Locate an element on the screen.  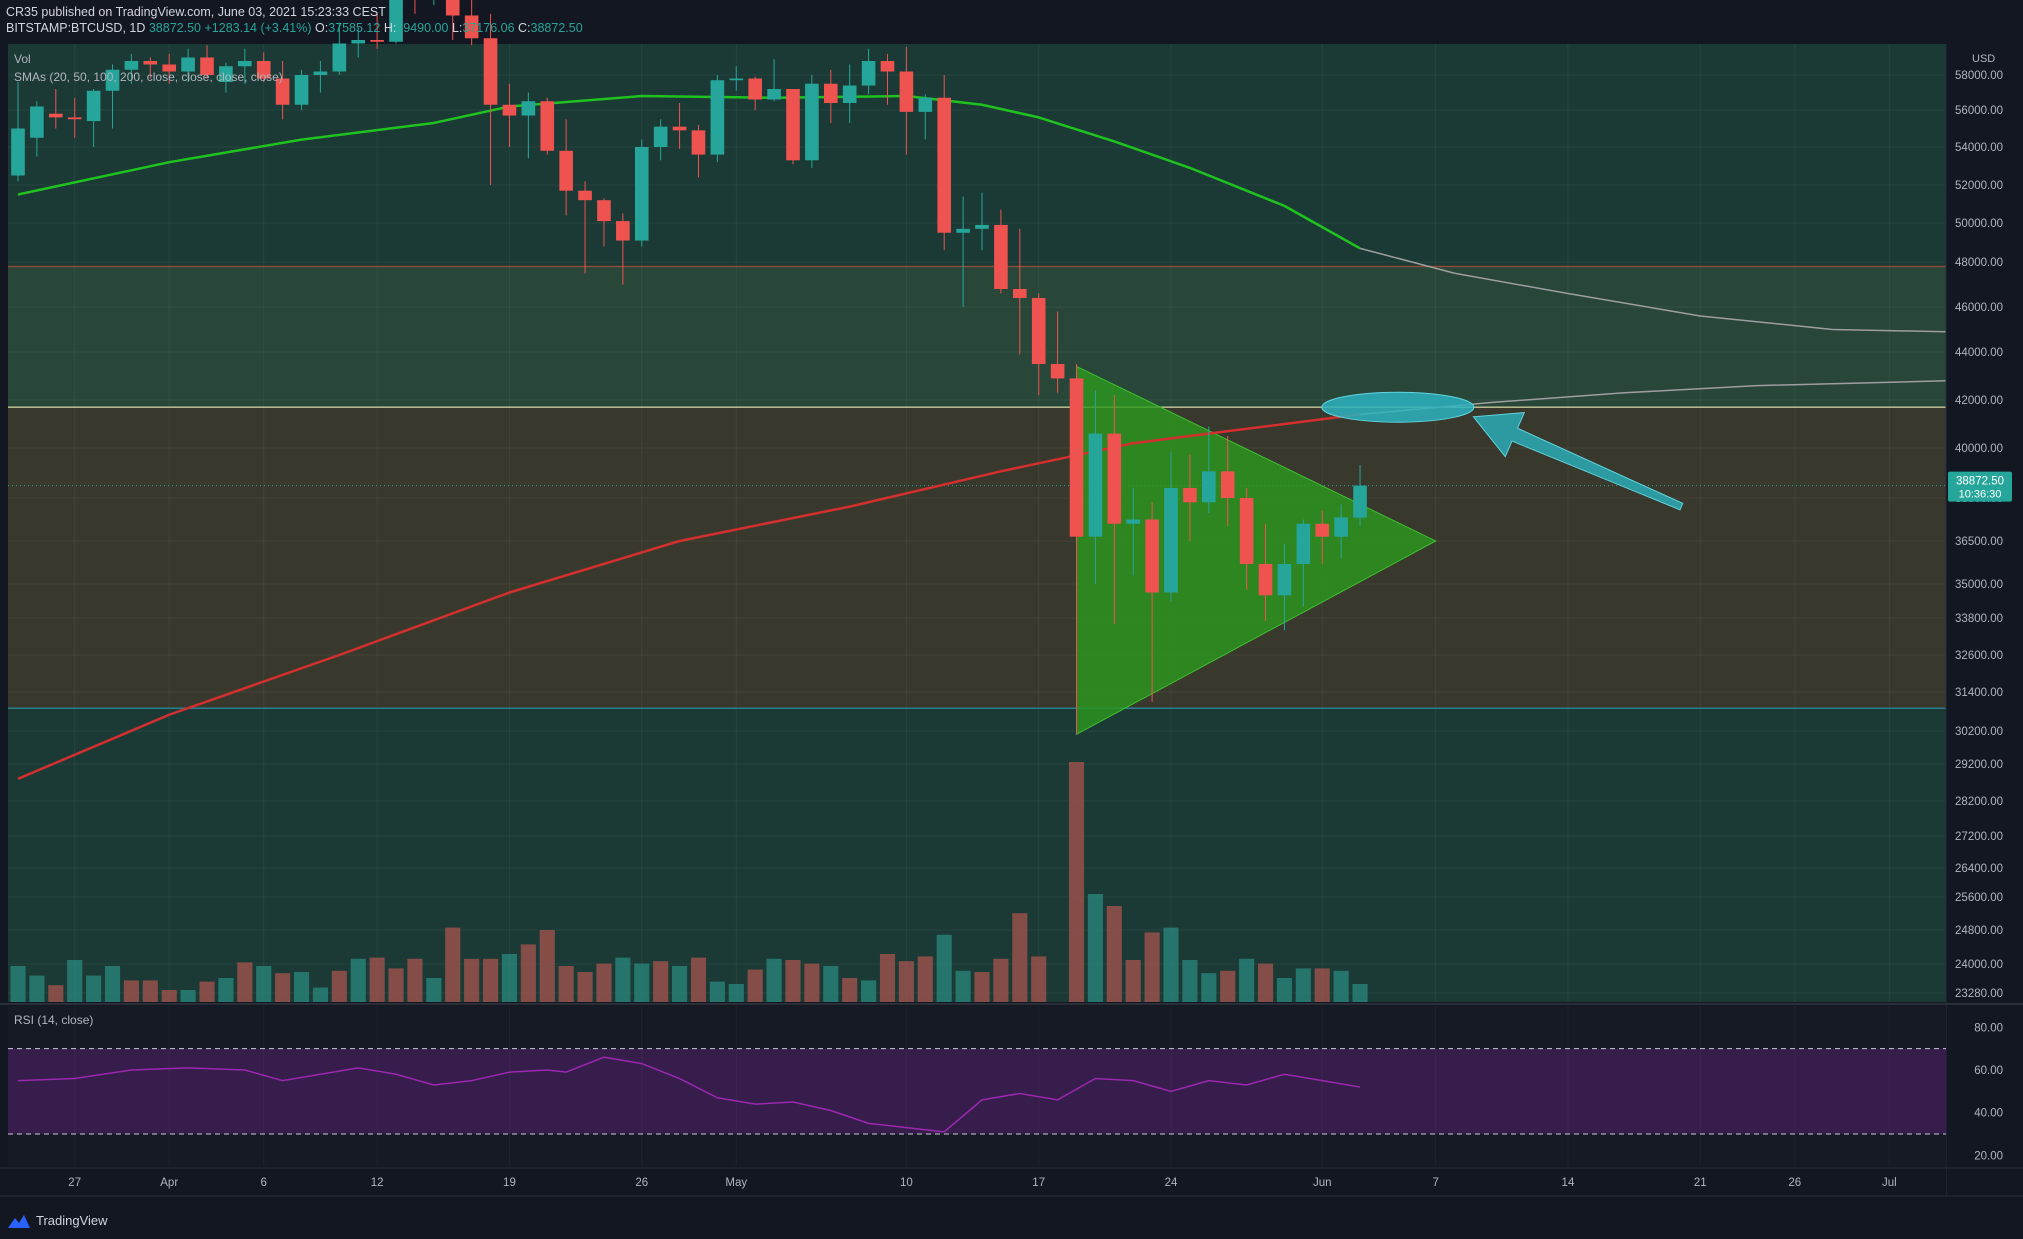
time-tick-label: 19 is located at coordinates (509, 1183).